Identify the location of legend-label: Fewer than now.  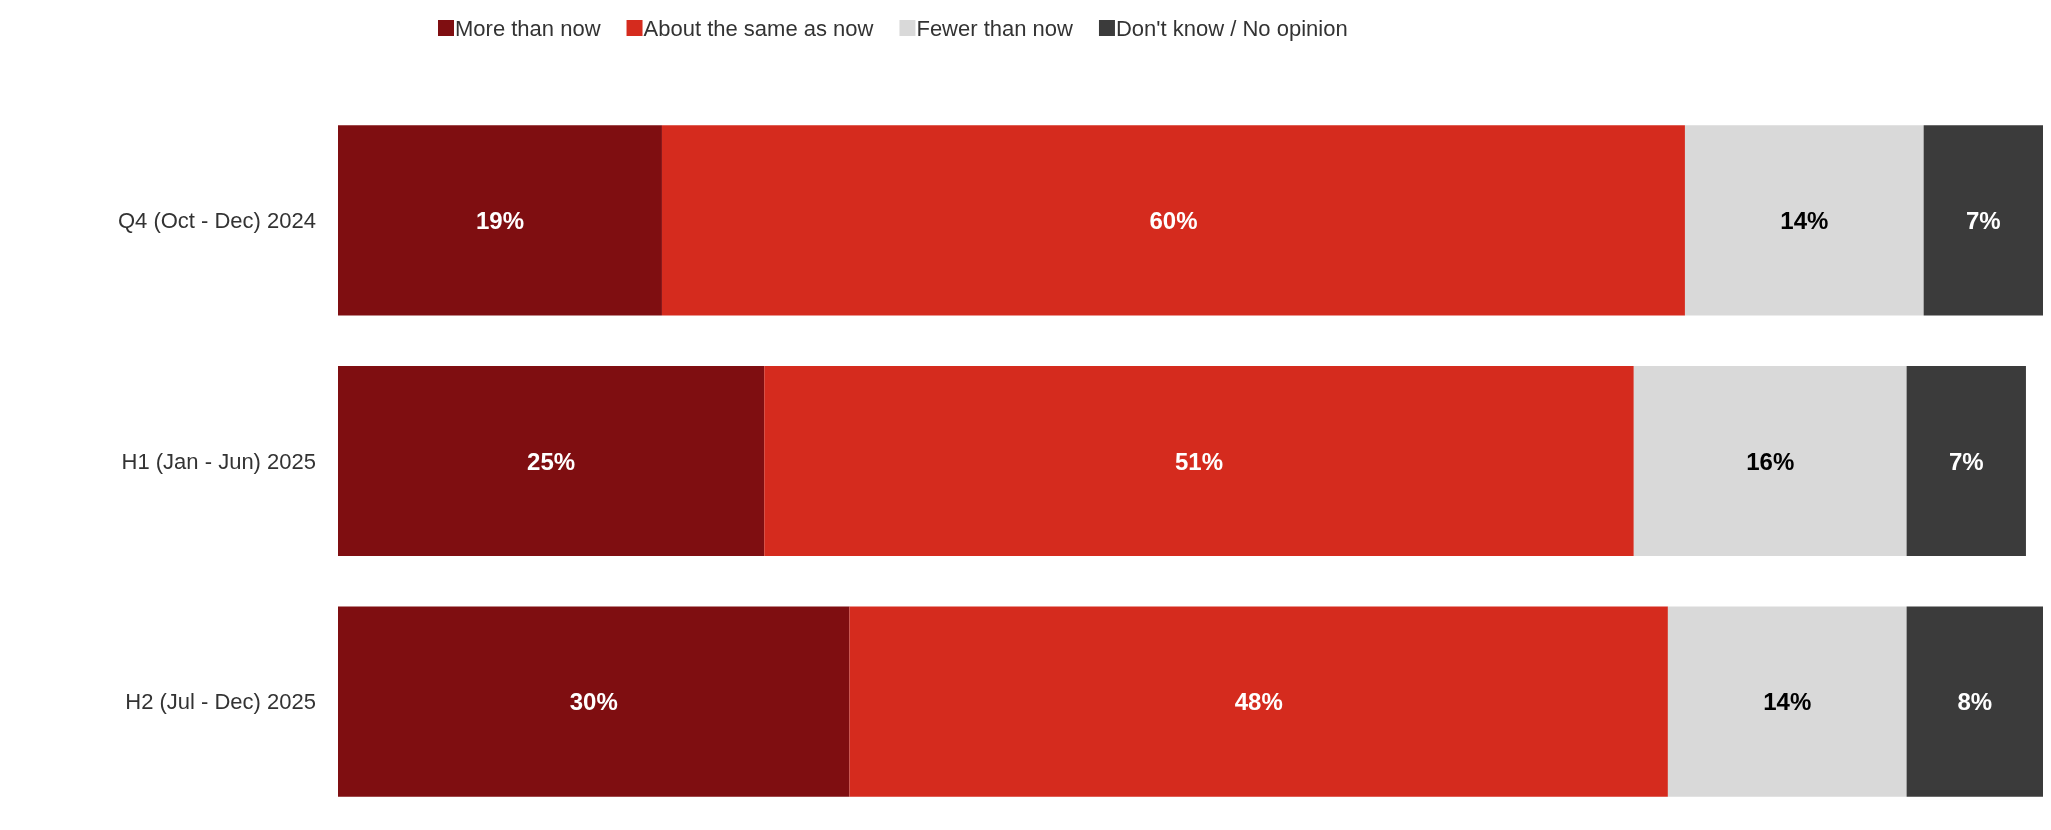
(995, 28).